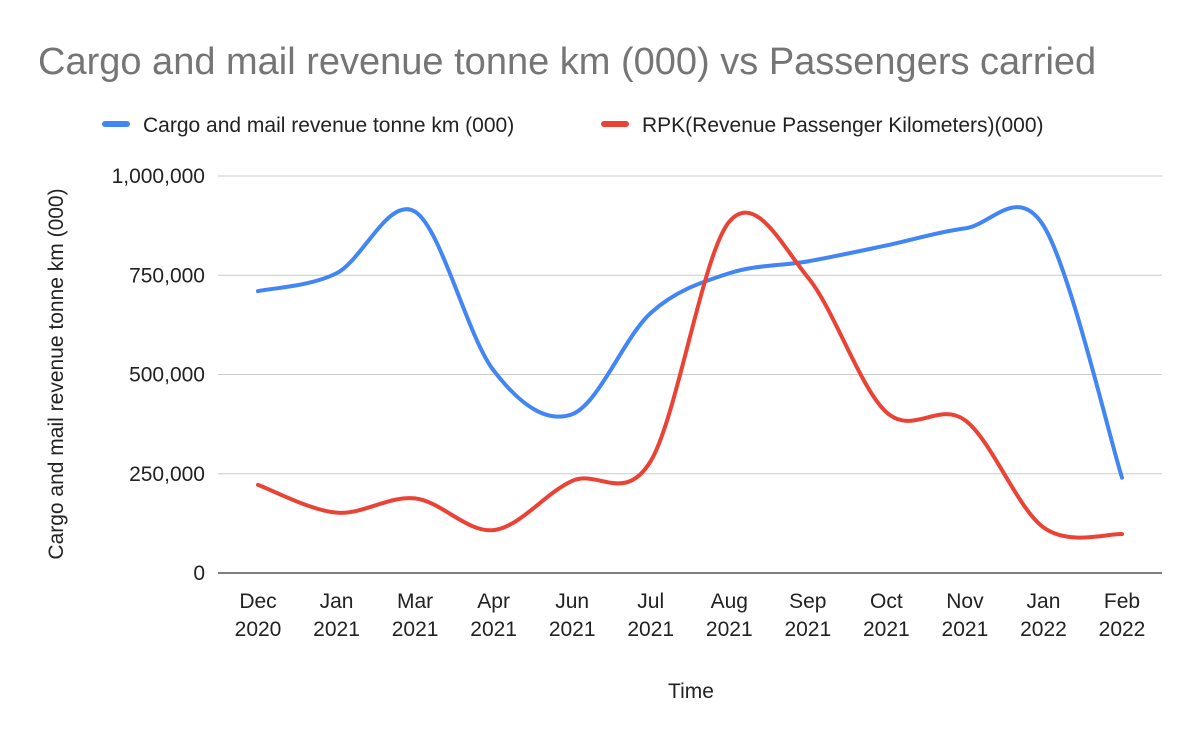  What do you see at coordinates (158, 176) in the screenshot?
I see `y-tick-label: 1,000,000` at bounding box center [158, 176].